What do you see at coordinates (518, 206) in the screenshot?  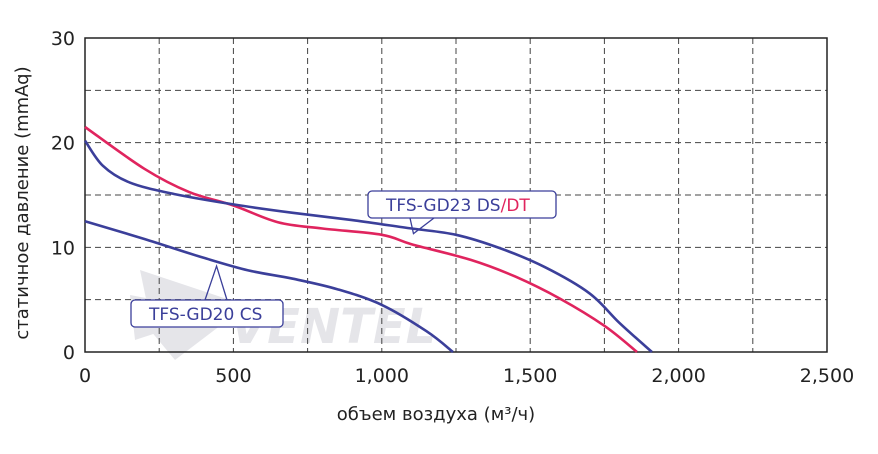 I see `callout-dt-label: DT` at bounding box center [518, 206].